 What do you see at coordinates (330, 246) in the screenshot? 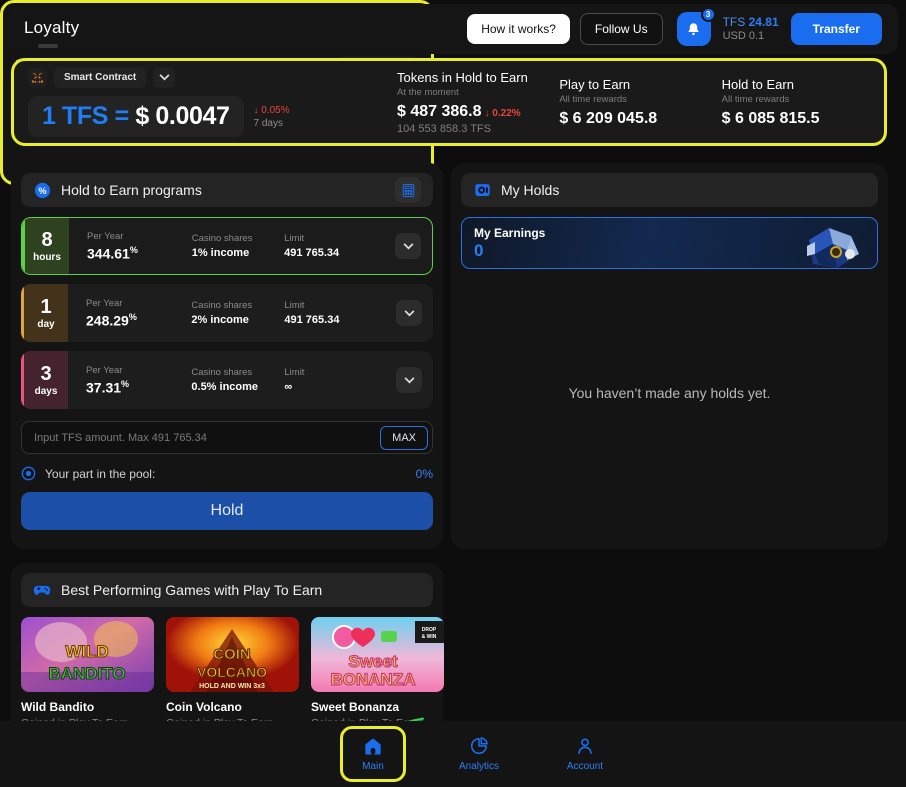
I see `limit-field: Limit 491 765.34` at bounding box center [330, 246].